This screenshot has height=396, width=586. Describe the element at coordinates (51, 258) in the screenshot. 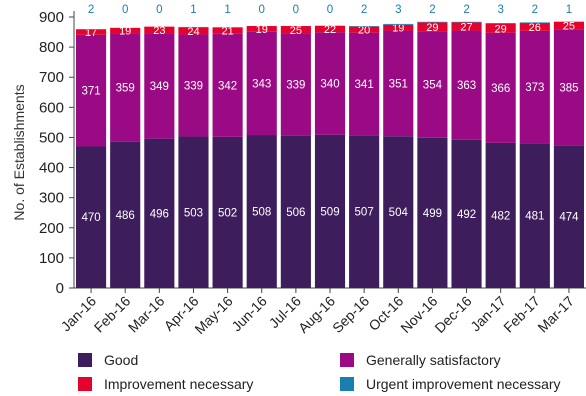

I see `y-tick-label: 100` at that location.